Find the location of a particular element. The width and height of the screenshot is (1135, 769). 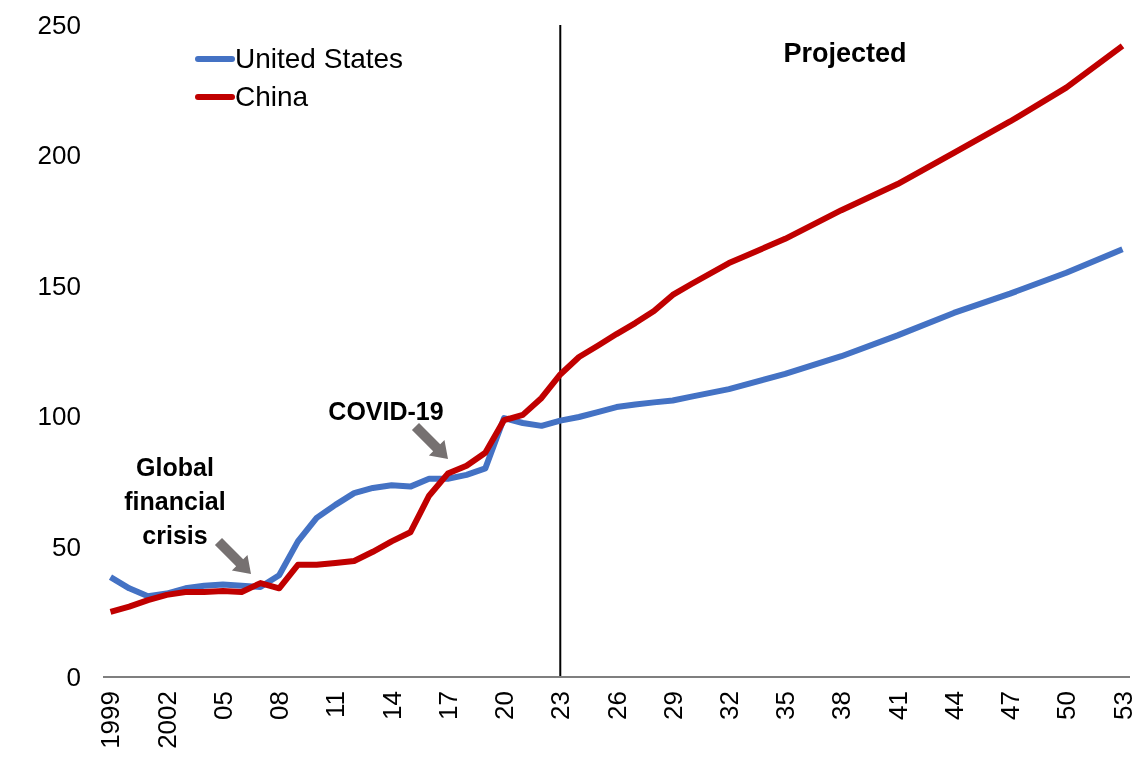

x-tick-label: 47 is located at coordinates (1010, 705).